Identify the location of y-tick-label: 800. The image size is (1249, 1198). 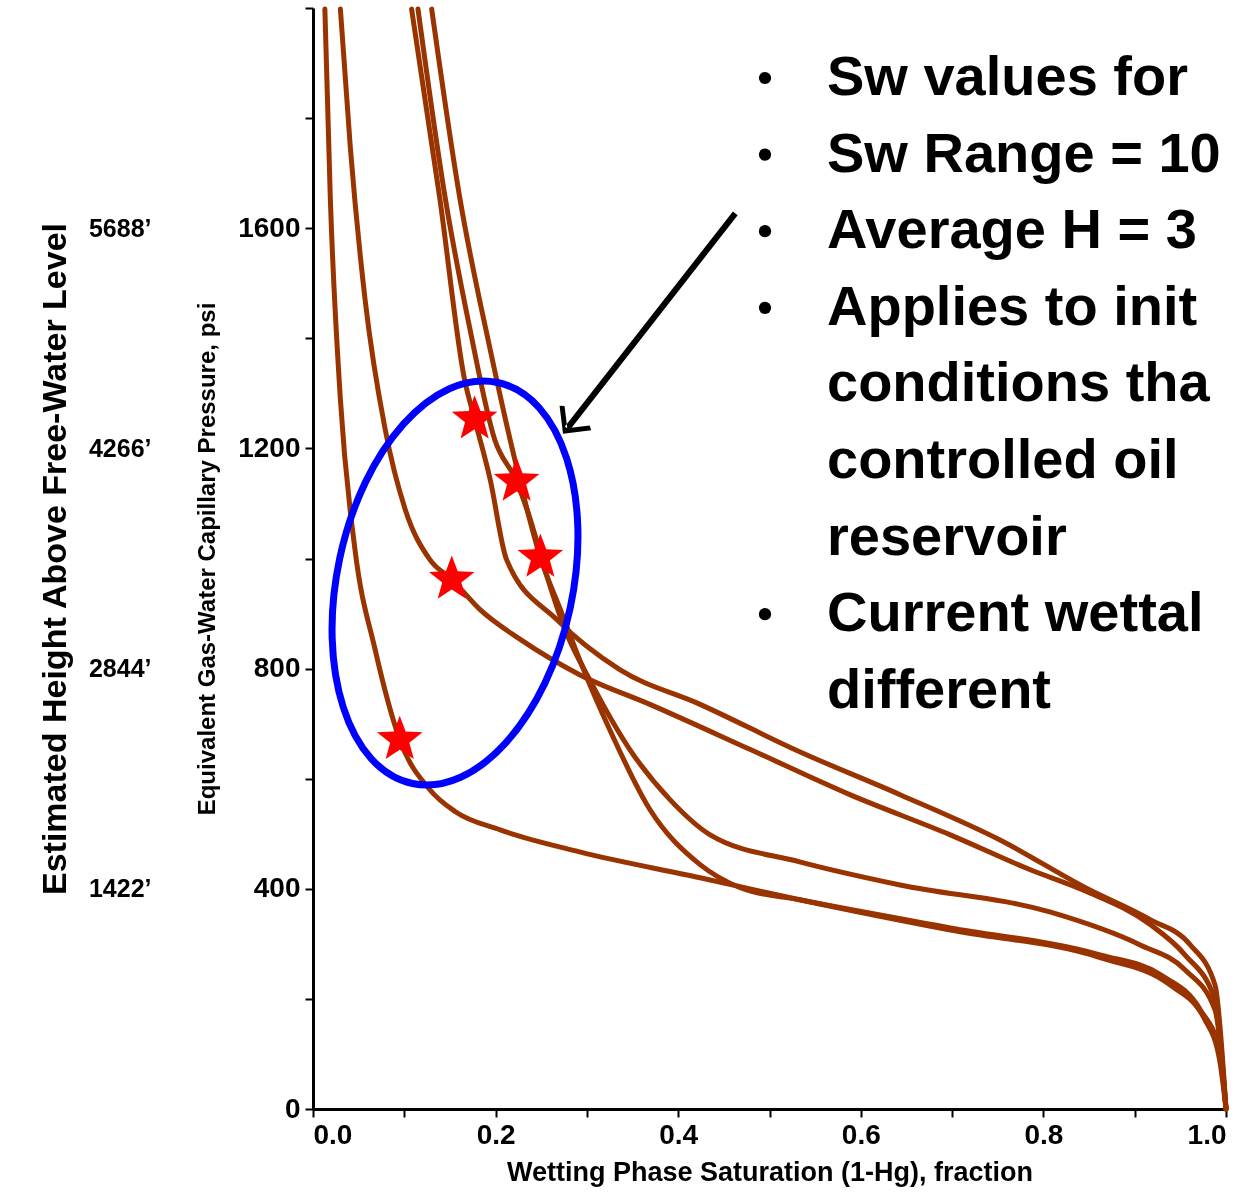
(277, 668).